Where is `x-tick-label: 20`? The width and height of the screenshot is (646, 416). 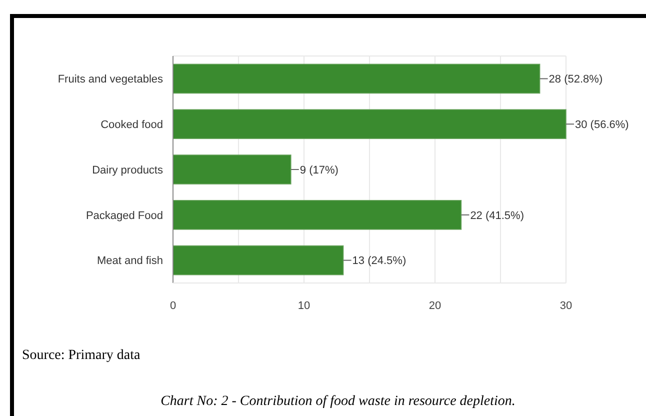
x-tick-label: 20 is located at coordinates (435, 306).